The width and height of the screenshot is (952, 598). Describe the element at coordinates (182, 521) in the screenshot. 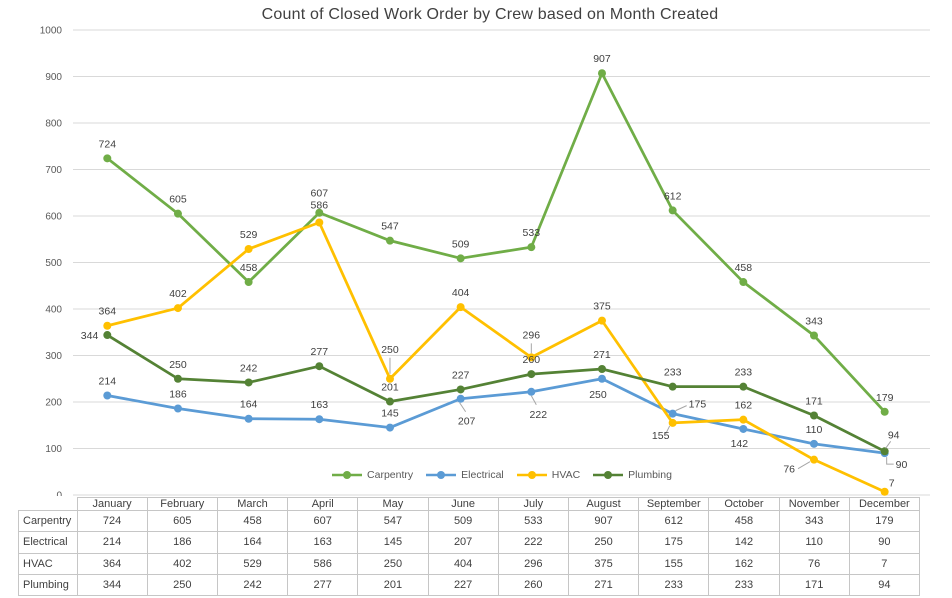

I see `table-cell: 605` at that location.